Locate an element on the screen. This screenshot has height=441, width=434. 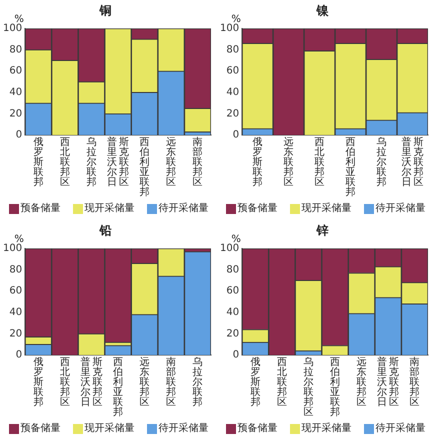
chart-title: 铅 is located at coordinates (105, 230).